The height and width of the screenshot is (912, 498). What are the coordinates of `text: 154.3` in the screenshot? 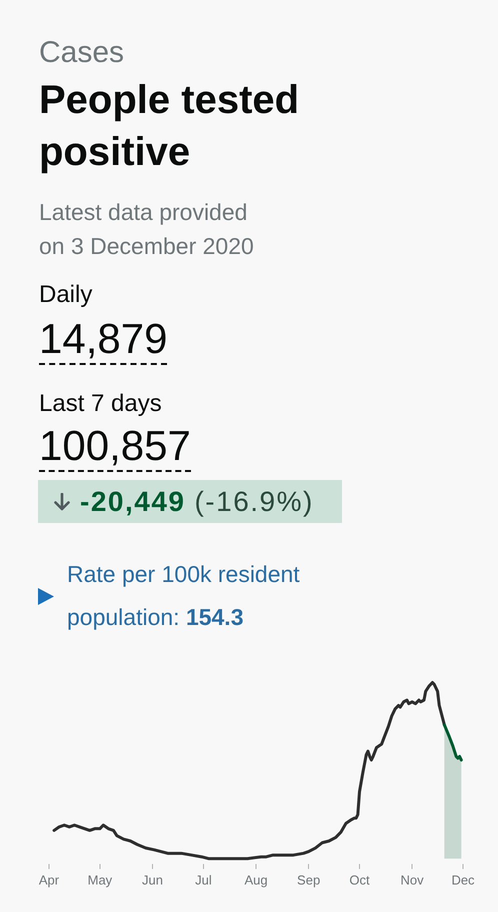 It's located at (215, 617).